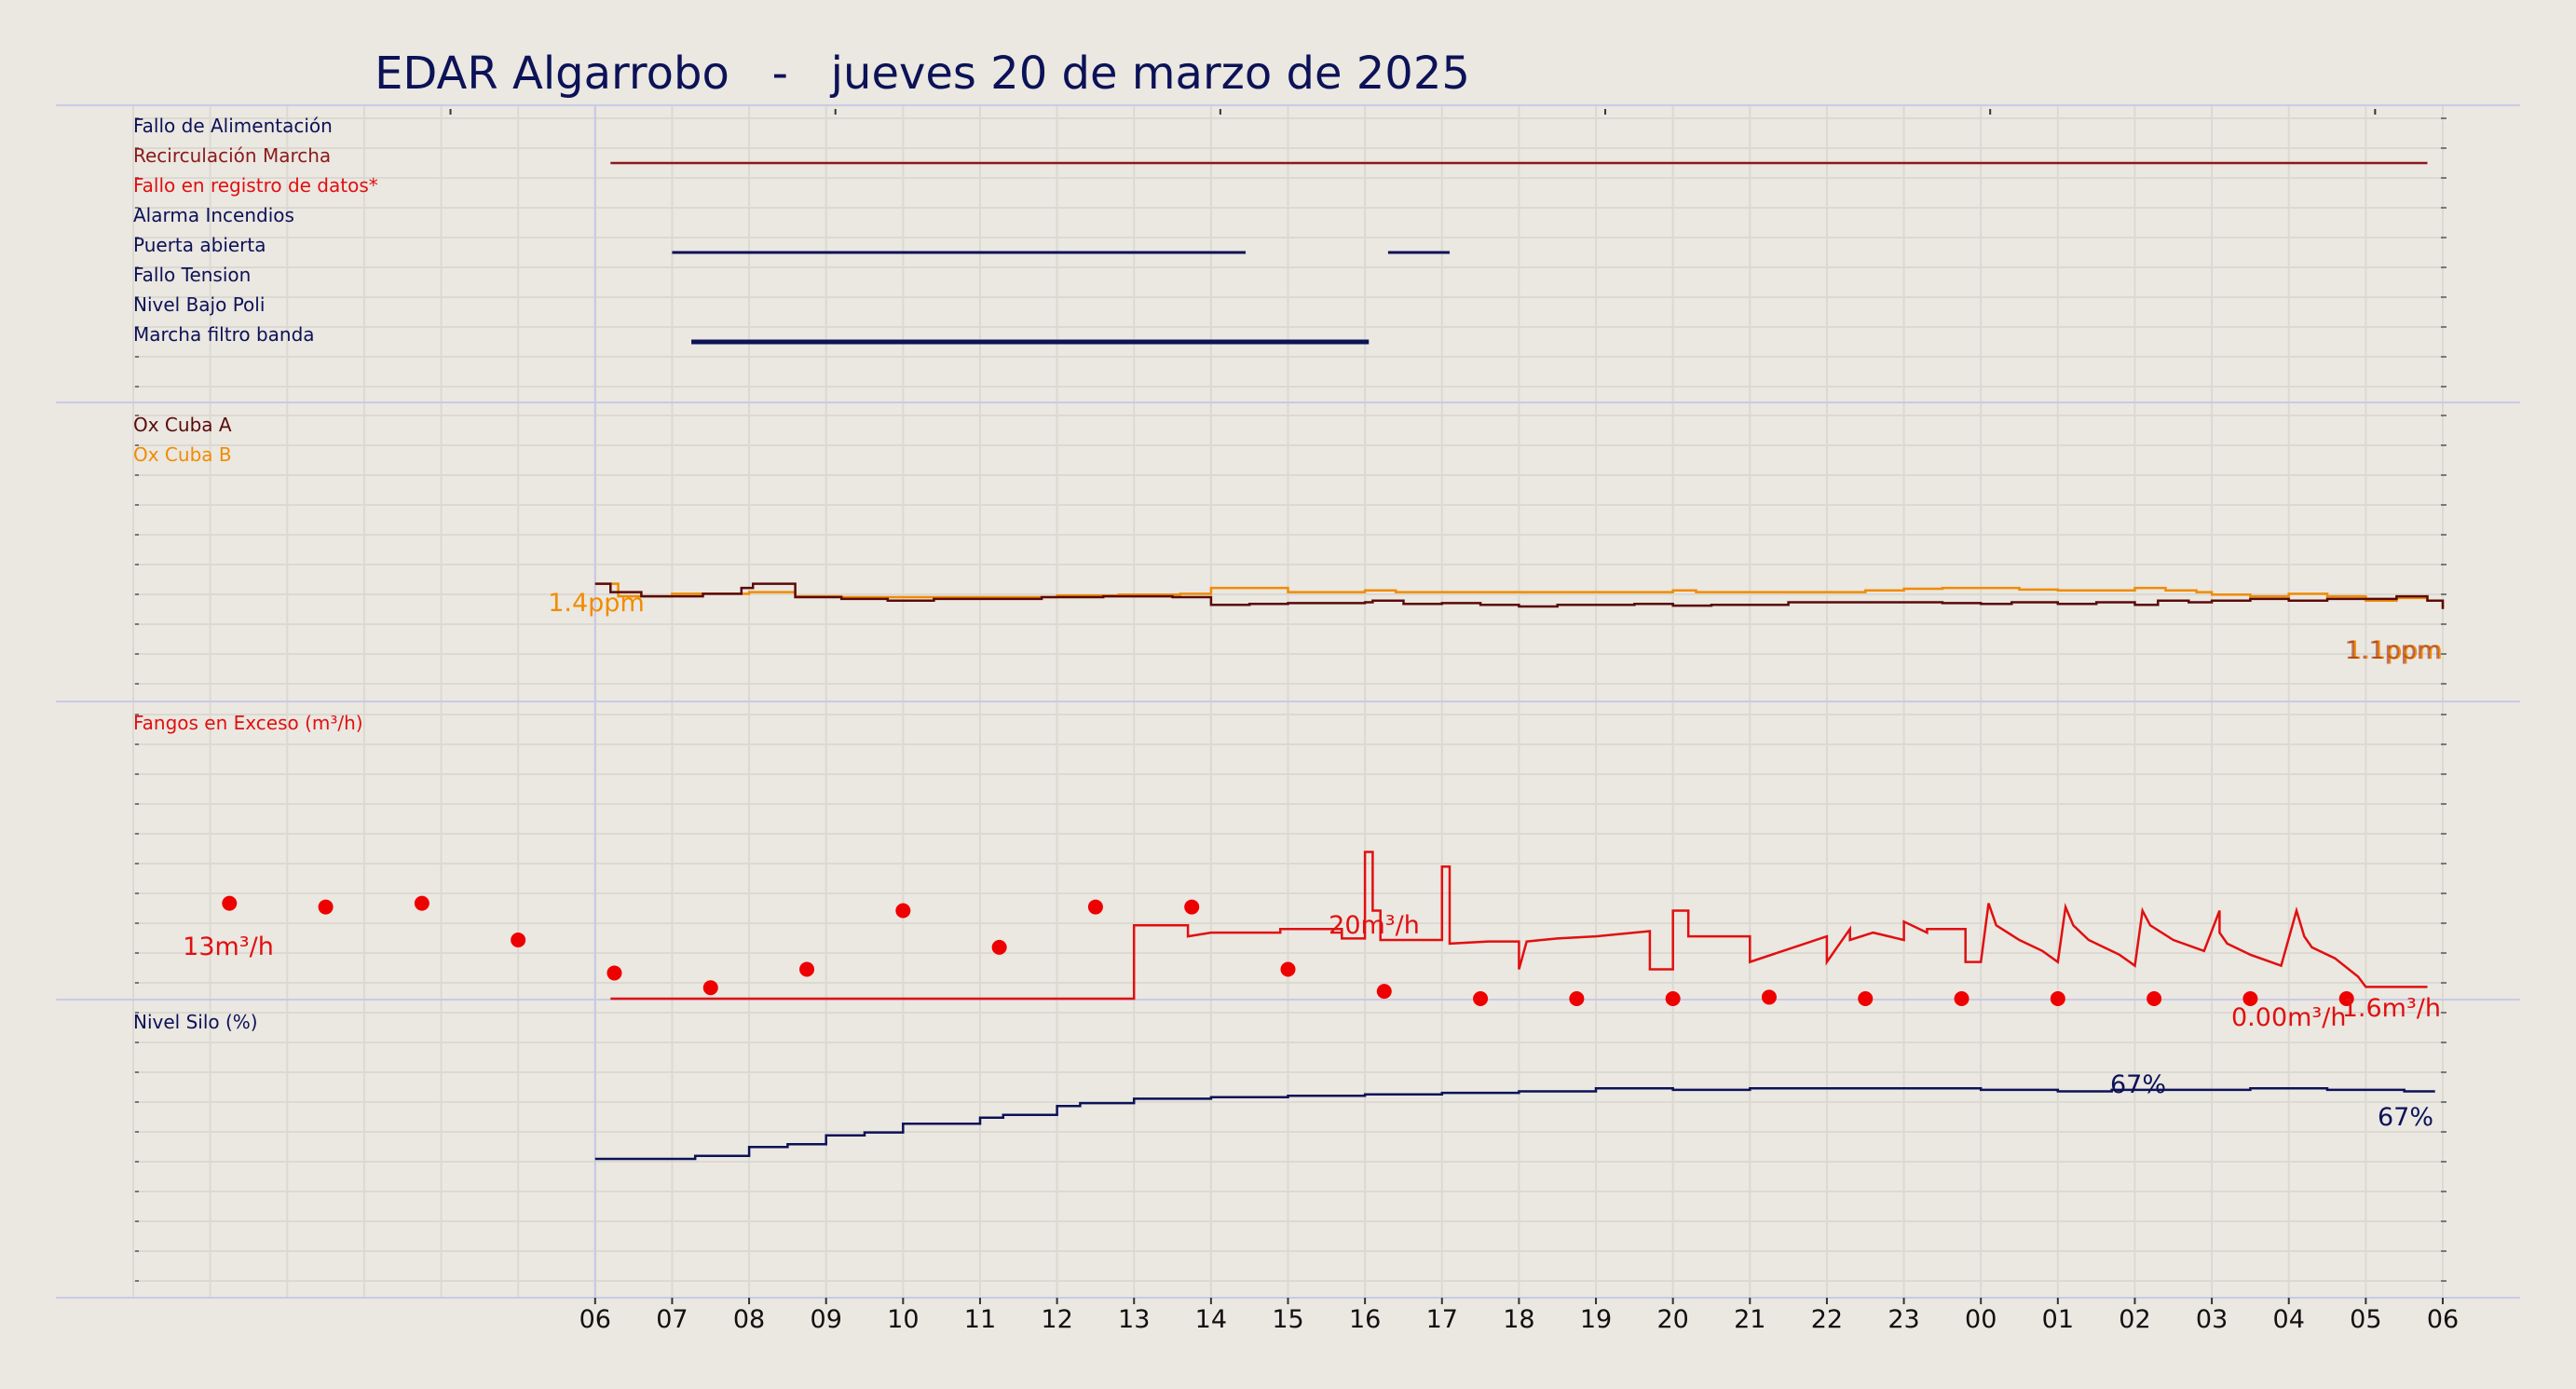 The width and height of the screenshot is (2576, 1389). What do you see at coordinates (1596, 1319) in the screenshot?
I see `x-tick-label: 19` at bounding box center [1596, 1319].